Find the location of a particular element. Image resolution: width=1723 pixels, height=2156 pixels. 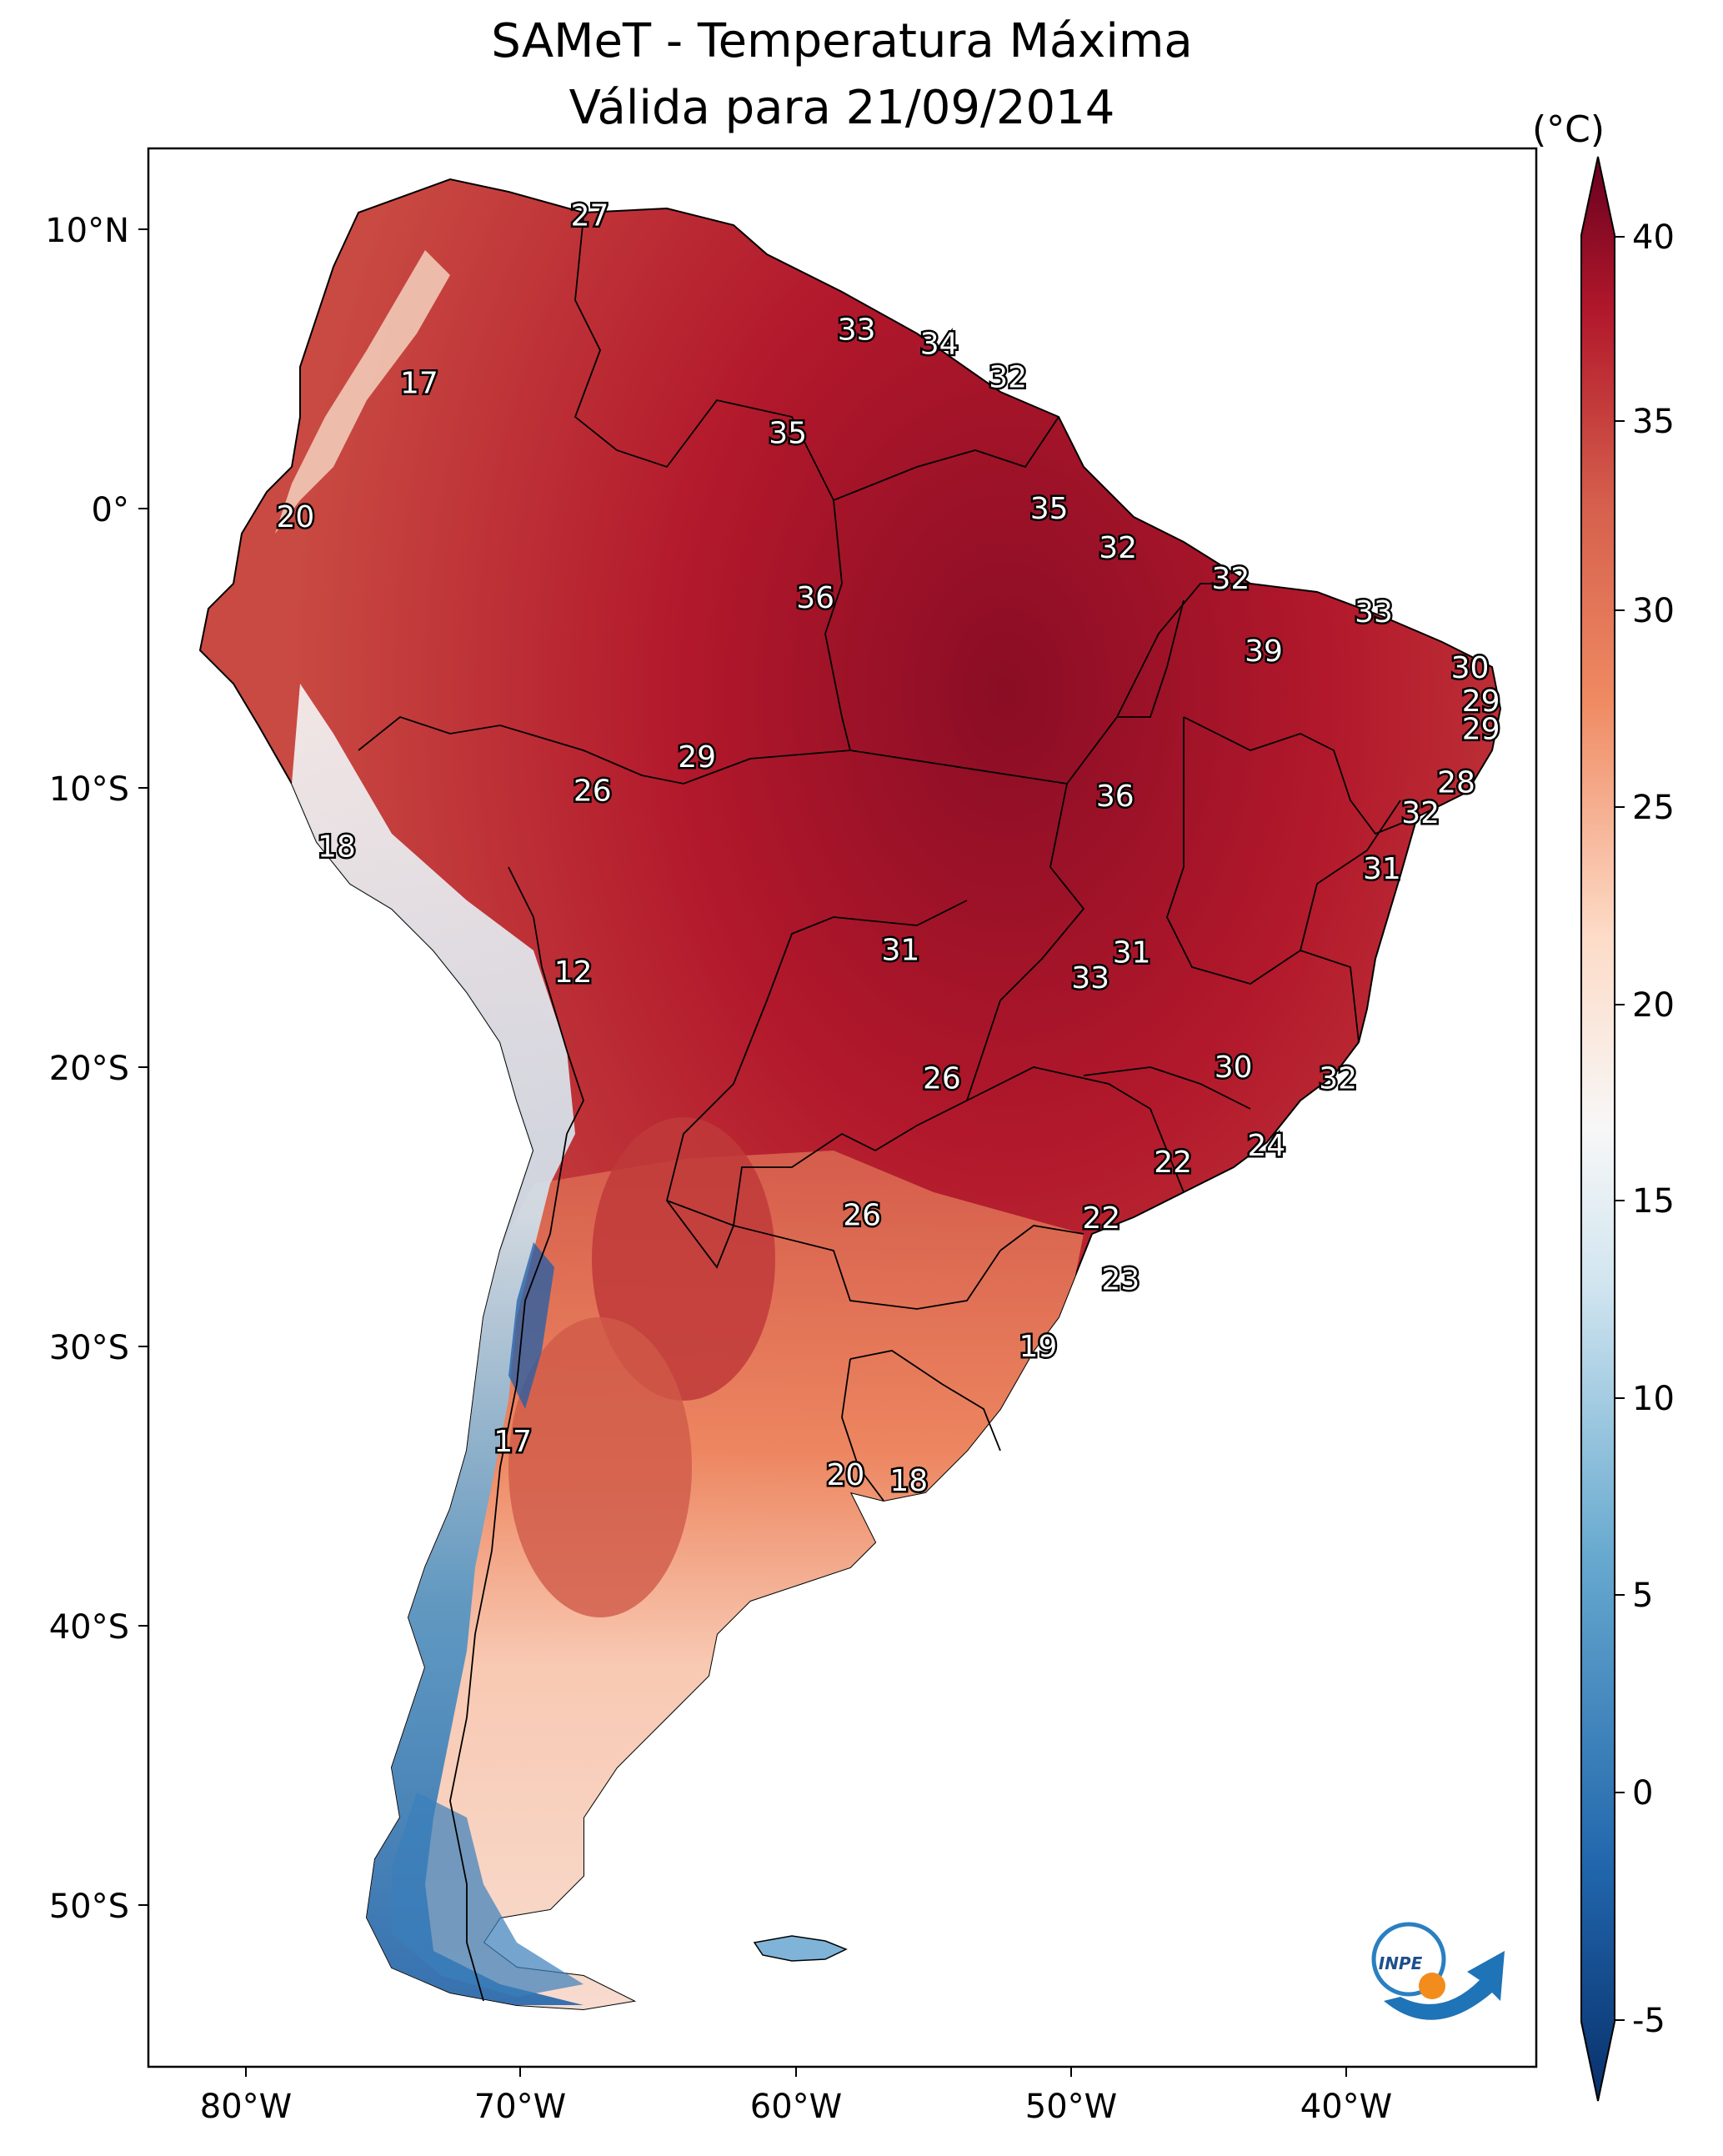

colorbar-tick-label: -5 is located at coordinates (1648, 2021).